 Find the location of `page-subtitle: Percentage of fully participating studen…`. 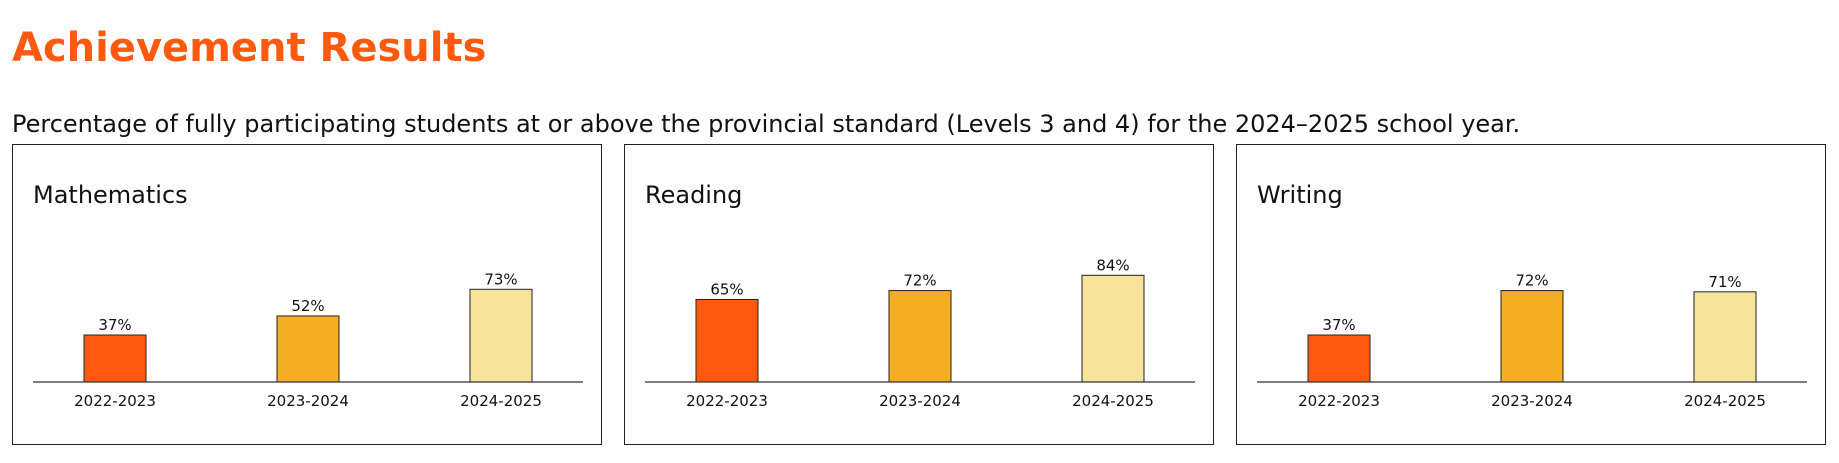

page-subtitle: Percentage of fully participating studen… is located at coordinates (766, 124).